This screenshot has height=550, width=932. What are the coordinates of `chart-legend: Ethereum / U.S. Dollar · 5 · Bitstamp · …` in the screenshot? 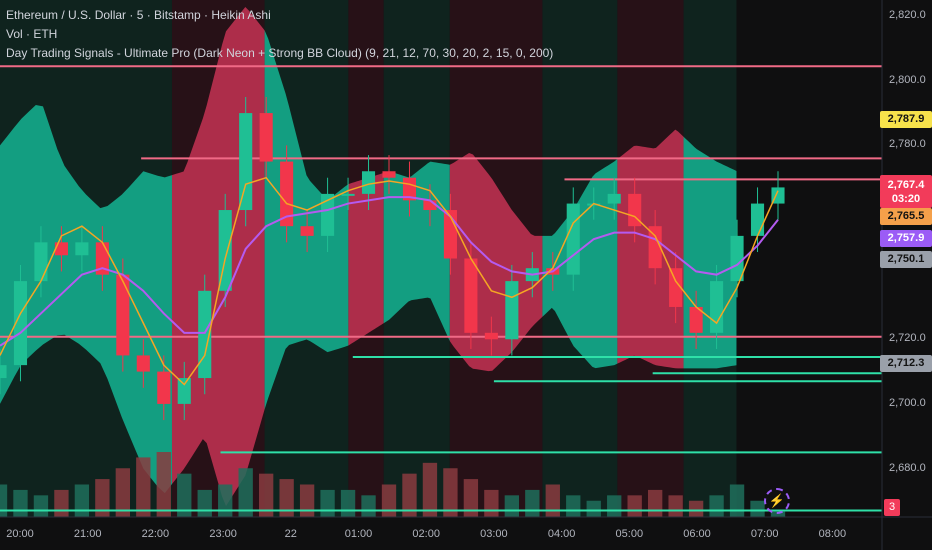 It's located at (279, 34).